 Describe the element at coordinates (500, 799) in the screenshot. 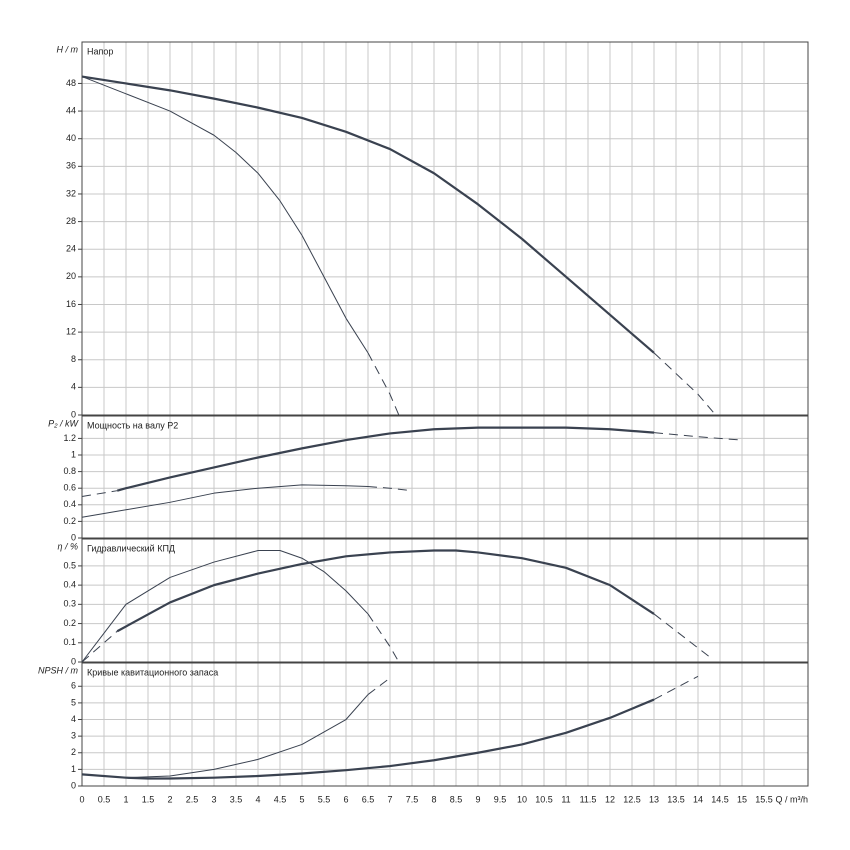

I see `x-tick-label: 9.5` at that location.